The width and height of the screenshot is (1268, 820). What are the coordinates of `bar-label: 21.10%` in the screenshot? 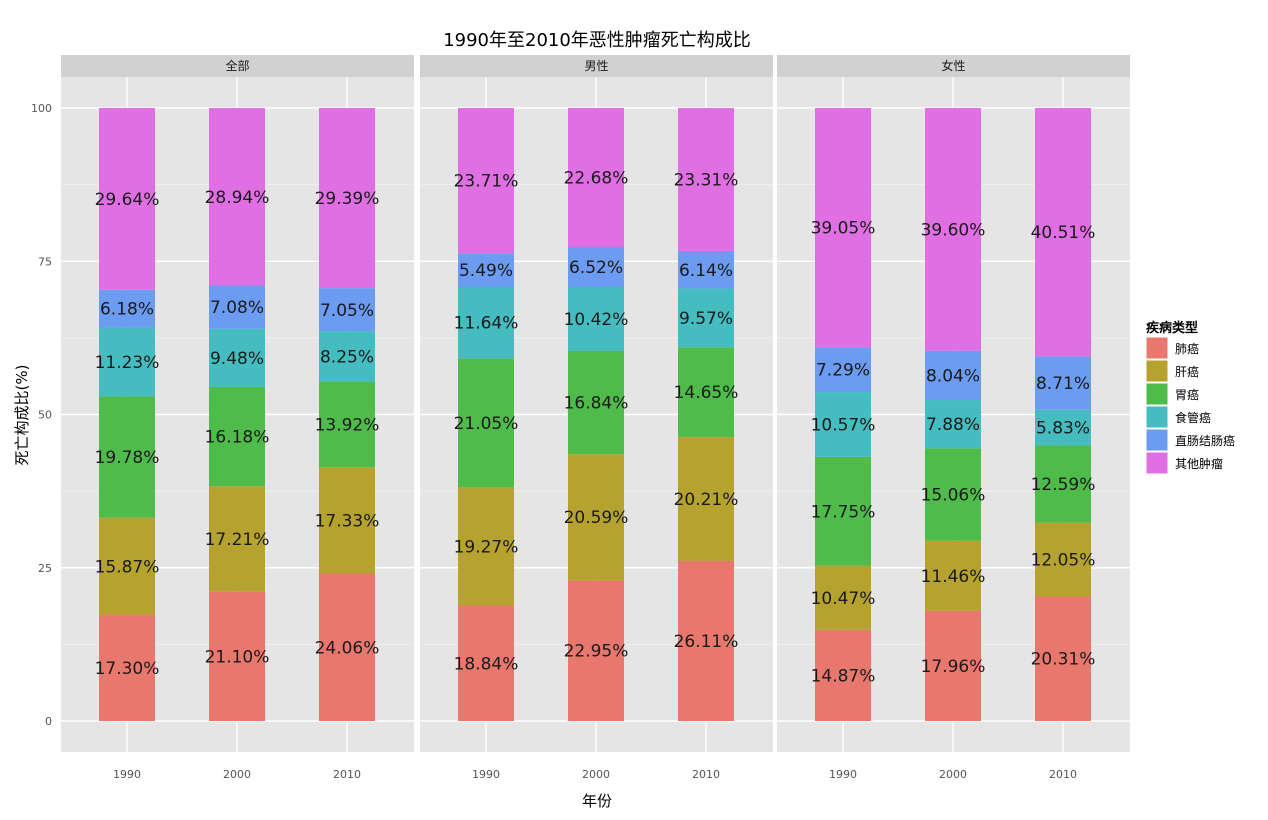 It's located at (237, 657).